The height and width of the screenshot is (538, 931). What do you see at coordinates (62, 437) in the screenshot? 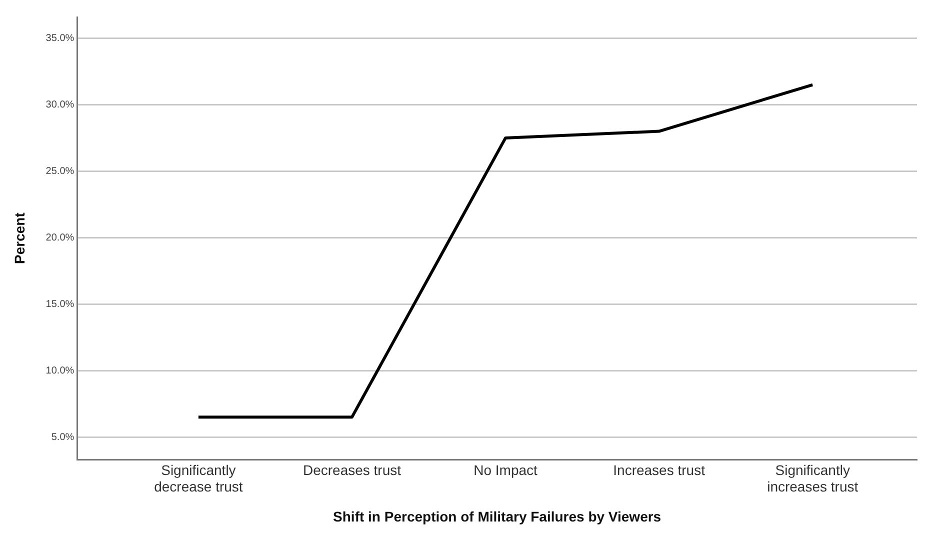
I see `y-tick-label: 5.0%` at bounding box center [62, 437].